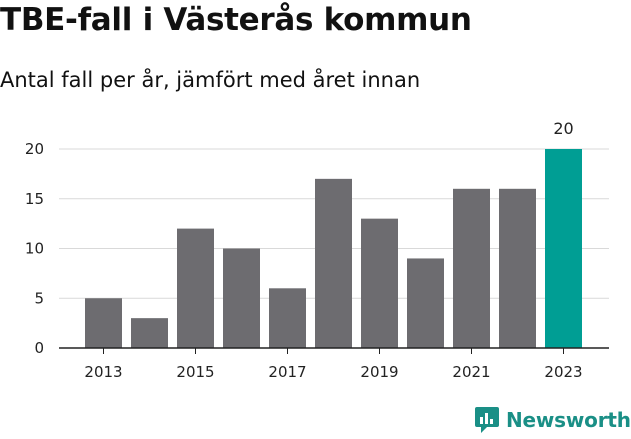 Image resolution: width=631 pixels, height=439 pixels. Describe the element at coordinates (39, 298) in the screenshot. I see `y-tick-label: 5` at that location.